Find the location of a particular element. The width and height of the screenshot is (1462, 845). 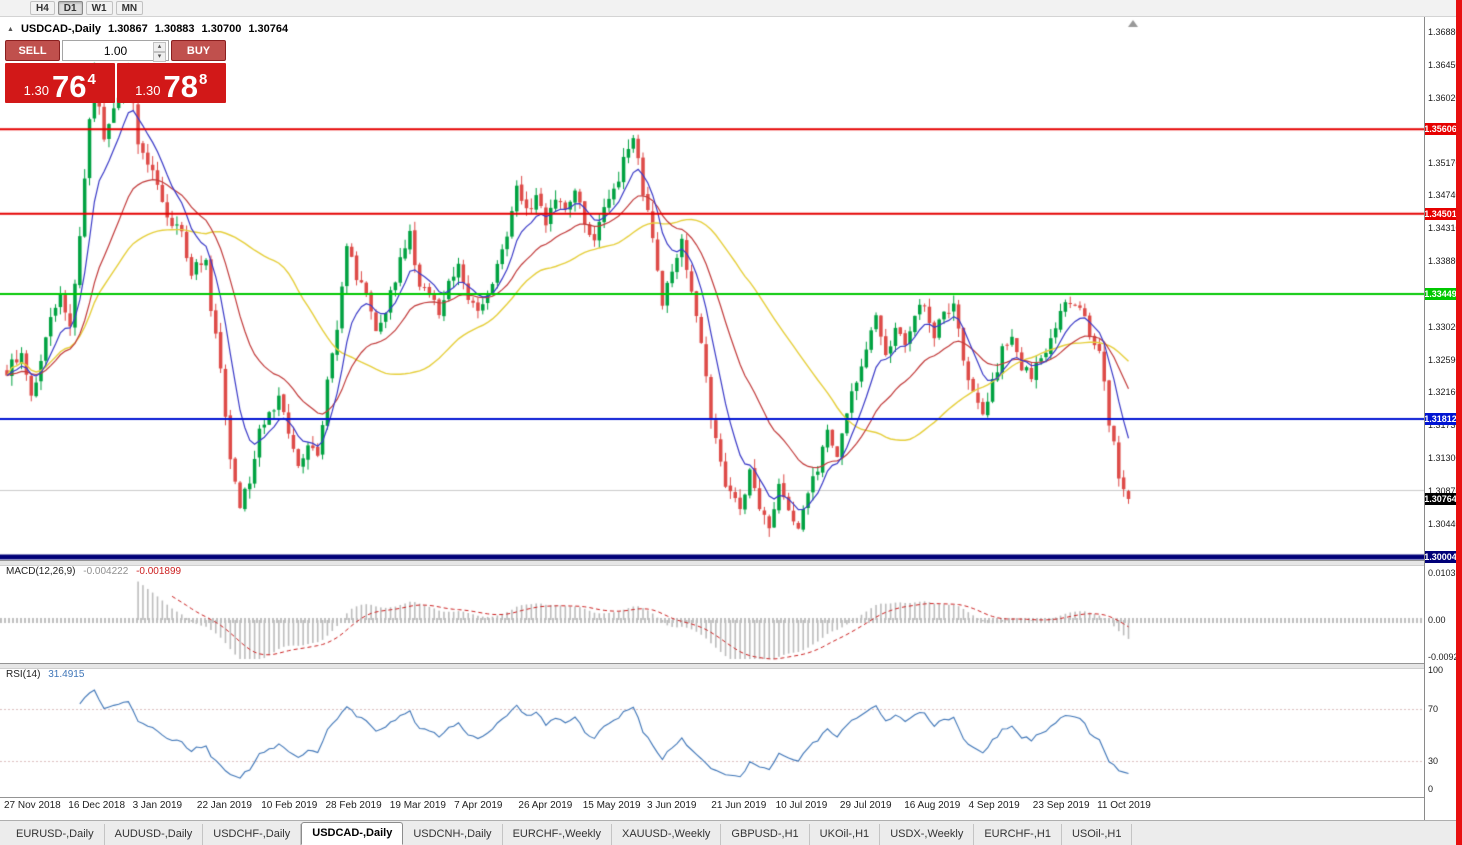

chart-tab-audusd-daily: AUDUSD-,Daily is located at coordinates (154, 834).